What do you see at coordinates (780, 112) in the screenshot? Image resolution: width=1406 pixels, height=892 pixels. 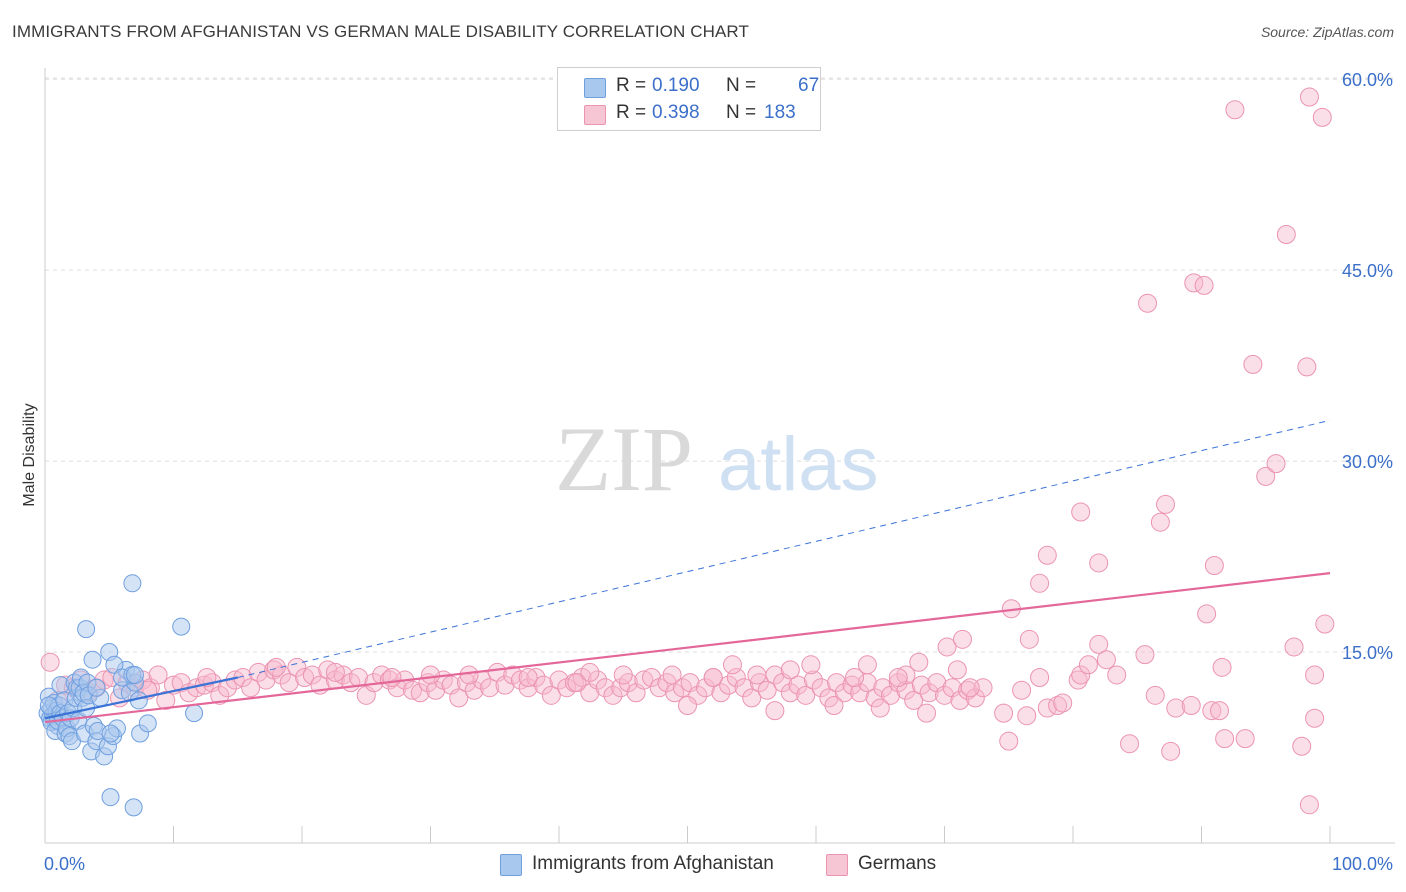 I see `legend-n-value: 183` at bounding box center [780, 112].